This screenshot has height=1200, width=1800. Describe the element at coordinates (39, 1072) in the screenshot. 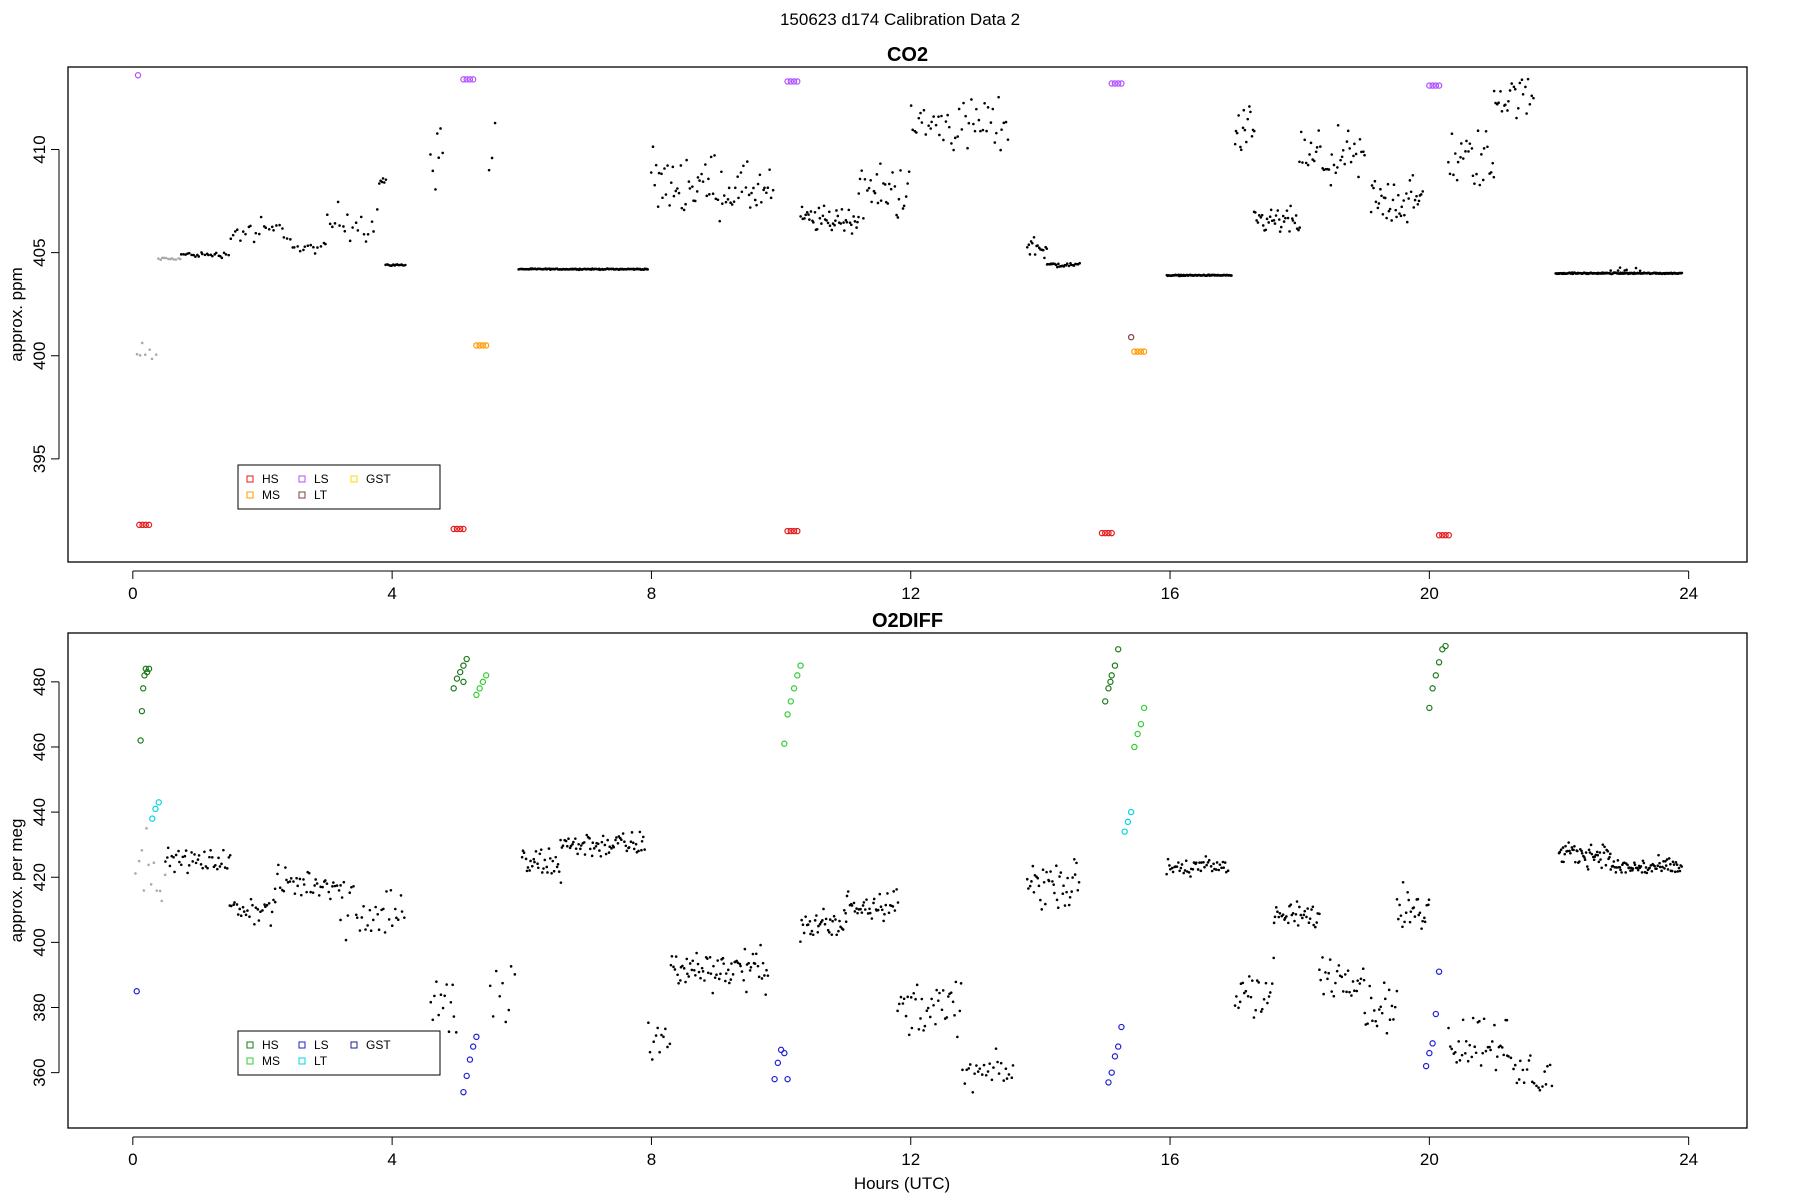

I see `y-tick-label: 360` at that location.